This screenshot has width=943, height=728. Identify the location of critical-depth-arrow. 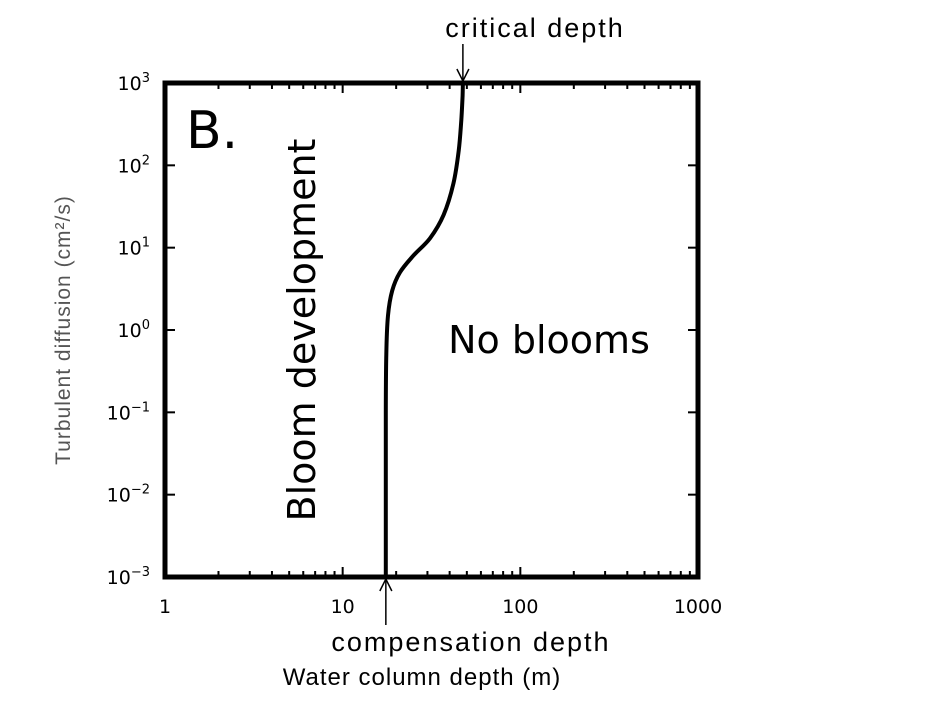
(463, 63).